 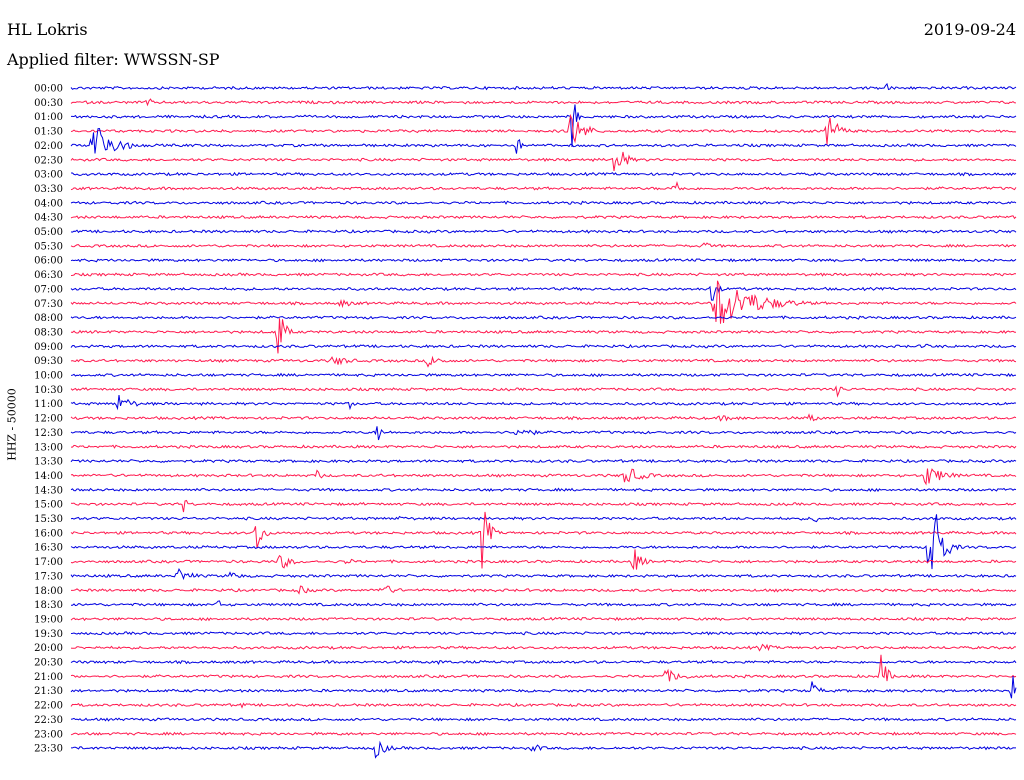 I want to click on row-time-label: 09:00, so click(x=48, y=347).